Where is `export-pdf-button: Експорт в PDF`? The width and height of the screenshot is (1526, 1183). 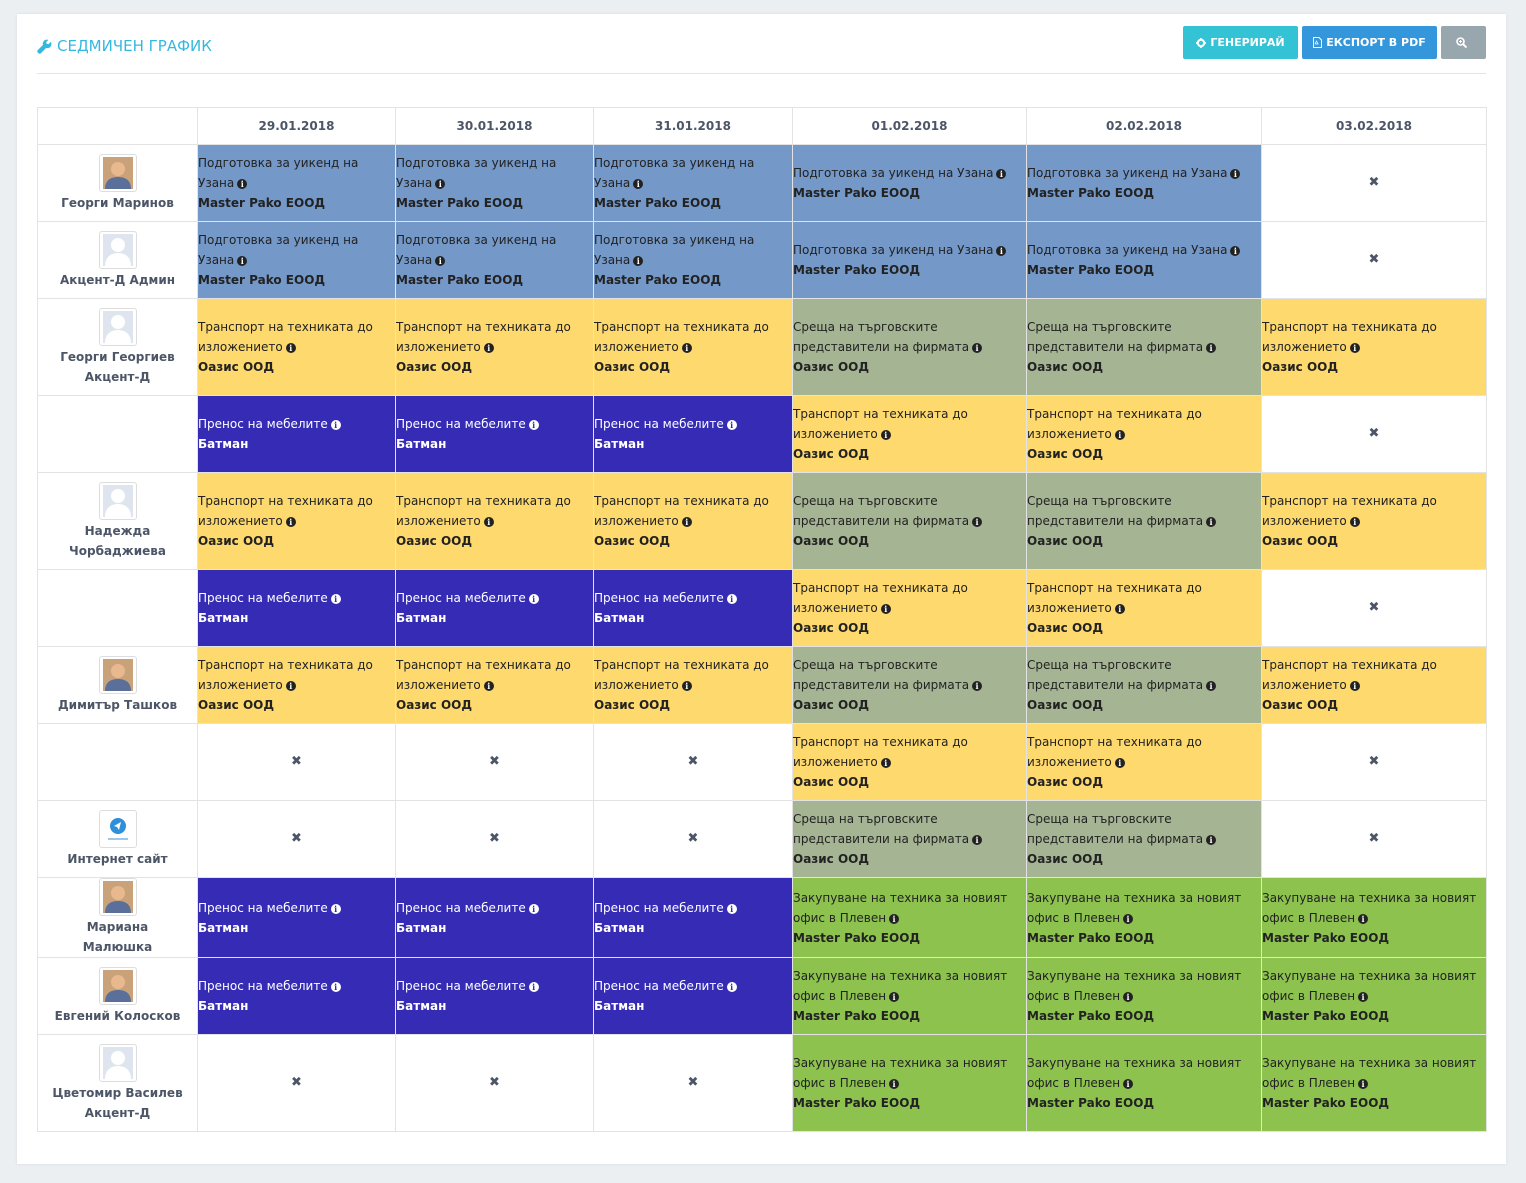 export-pdf-button: Експорт в PDF is located at coordinates (1369, 42).